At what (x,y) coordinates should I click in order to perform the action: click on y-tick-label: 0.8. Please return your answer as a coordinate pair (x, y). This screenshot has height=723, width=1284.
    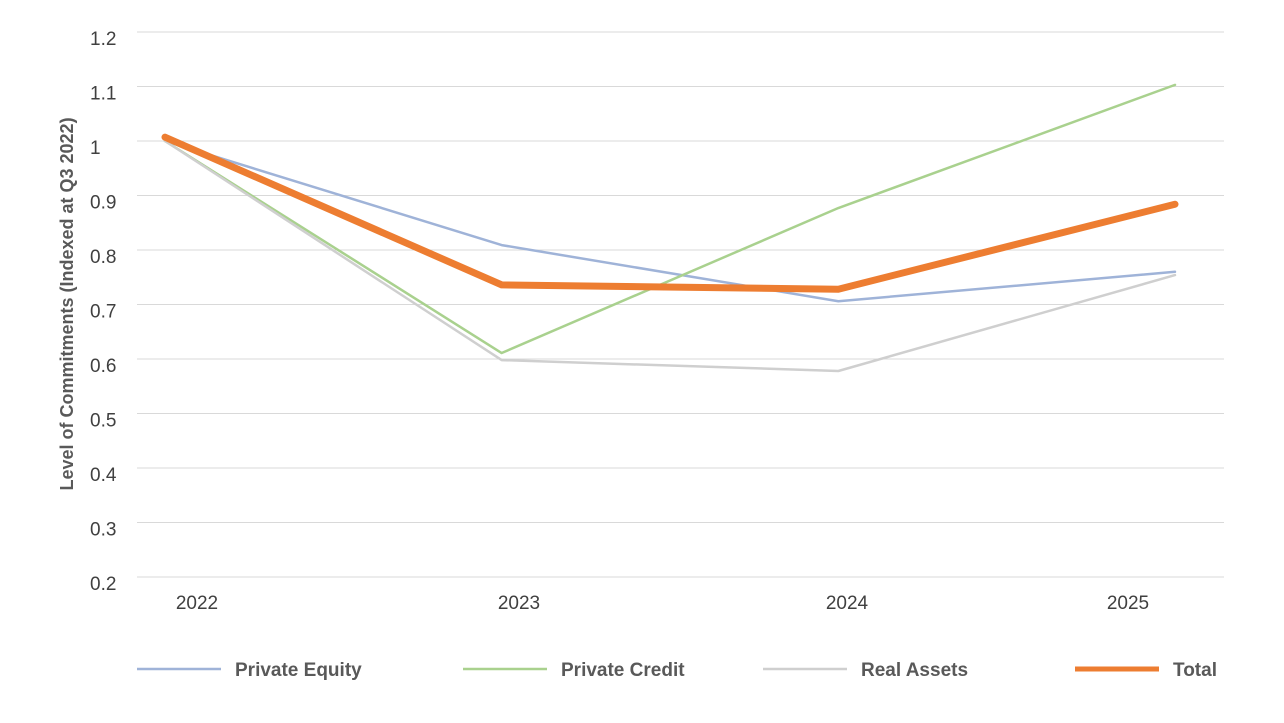
    Looking at the image, I should click on (103, 257).